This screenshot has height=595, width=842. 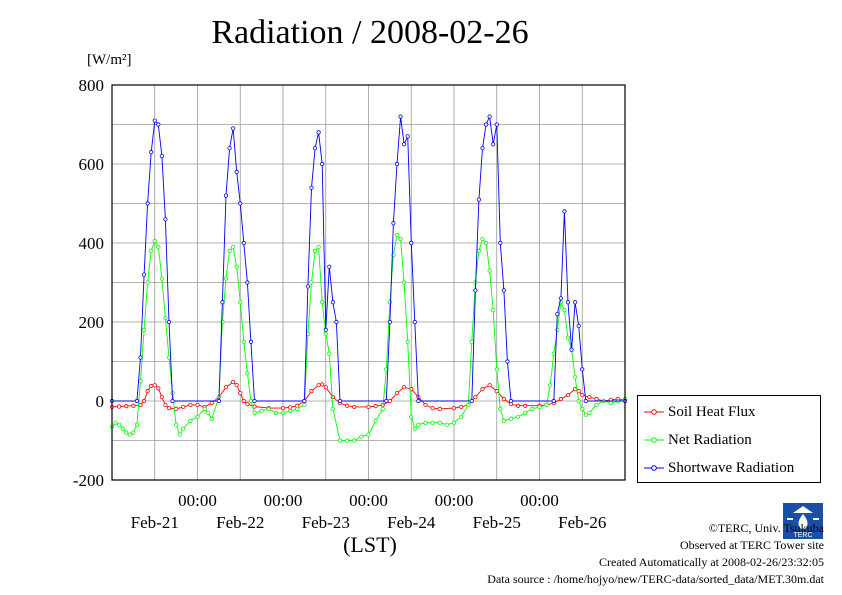 I want to click on y-tick-label: 0, so click(x=100, y=401).